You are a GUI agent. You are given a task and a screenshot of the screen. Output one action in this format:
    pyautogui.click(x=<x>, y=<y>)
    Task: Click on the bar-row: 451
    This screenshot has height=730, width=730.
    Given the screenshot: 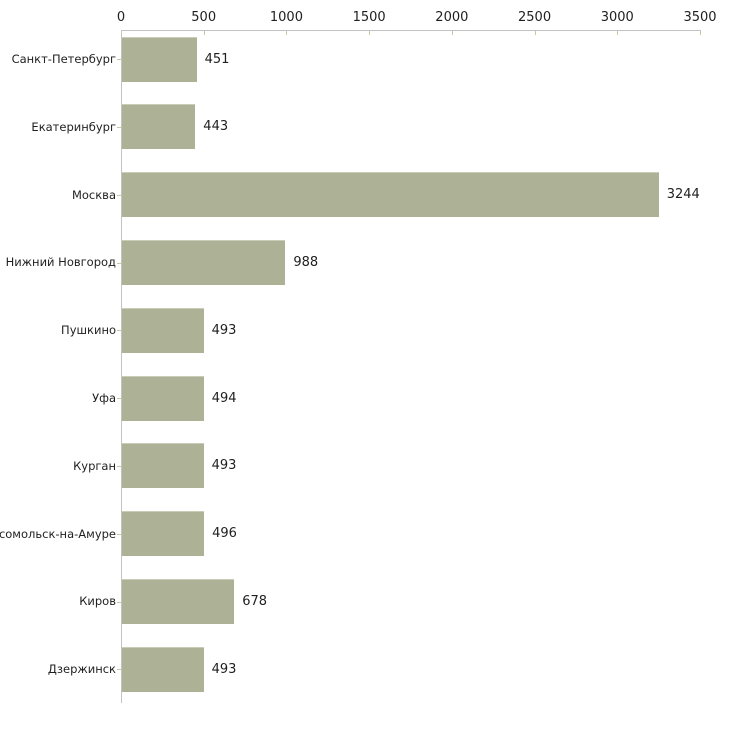 What is the action you would take?
    pyautogui.click(x=175, y=59)
    